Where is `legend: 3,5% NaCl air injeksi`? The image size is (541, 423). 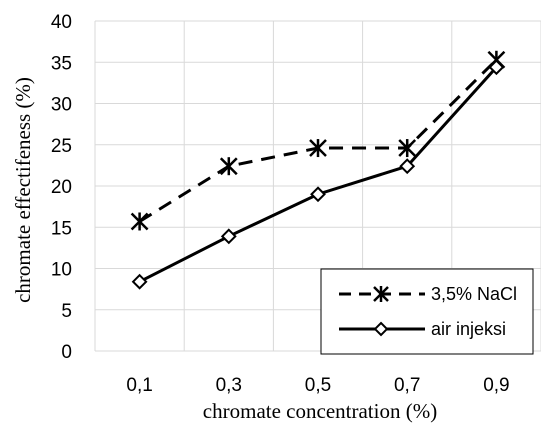 legend: 3,5% NaCl air injeksi is located at coordinates (427, 311).